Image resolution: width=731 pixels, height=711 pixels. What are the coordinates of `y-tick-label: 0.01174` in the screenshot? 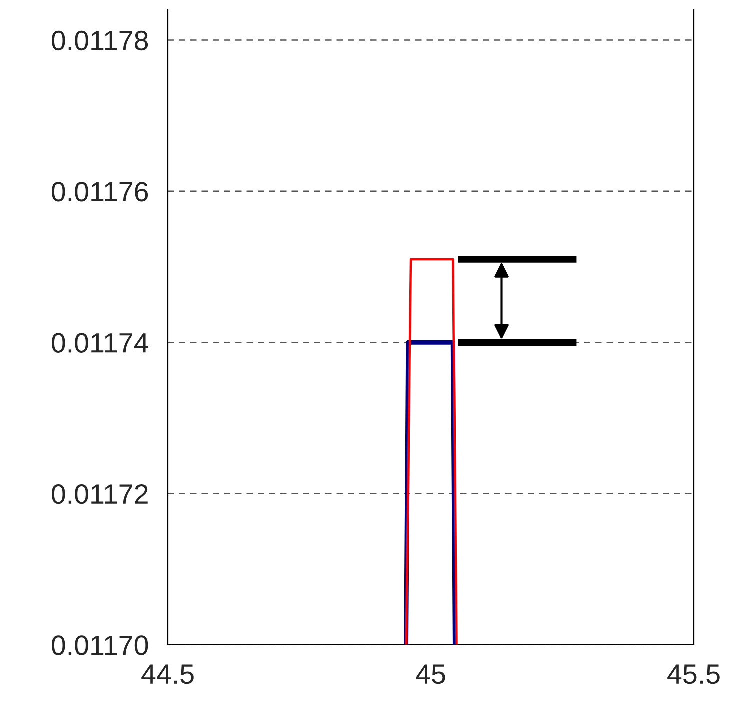 It's located at (100, 343).